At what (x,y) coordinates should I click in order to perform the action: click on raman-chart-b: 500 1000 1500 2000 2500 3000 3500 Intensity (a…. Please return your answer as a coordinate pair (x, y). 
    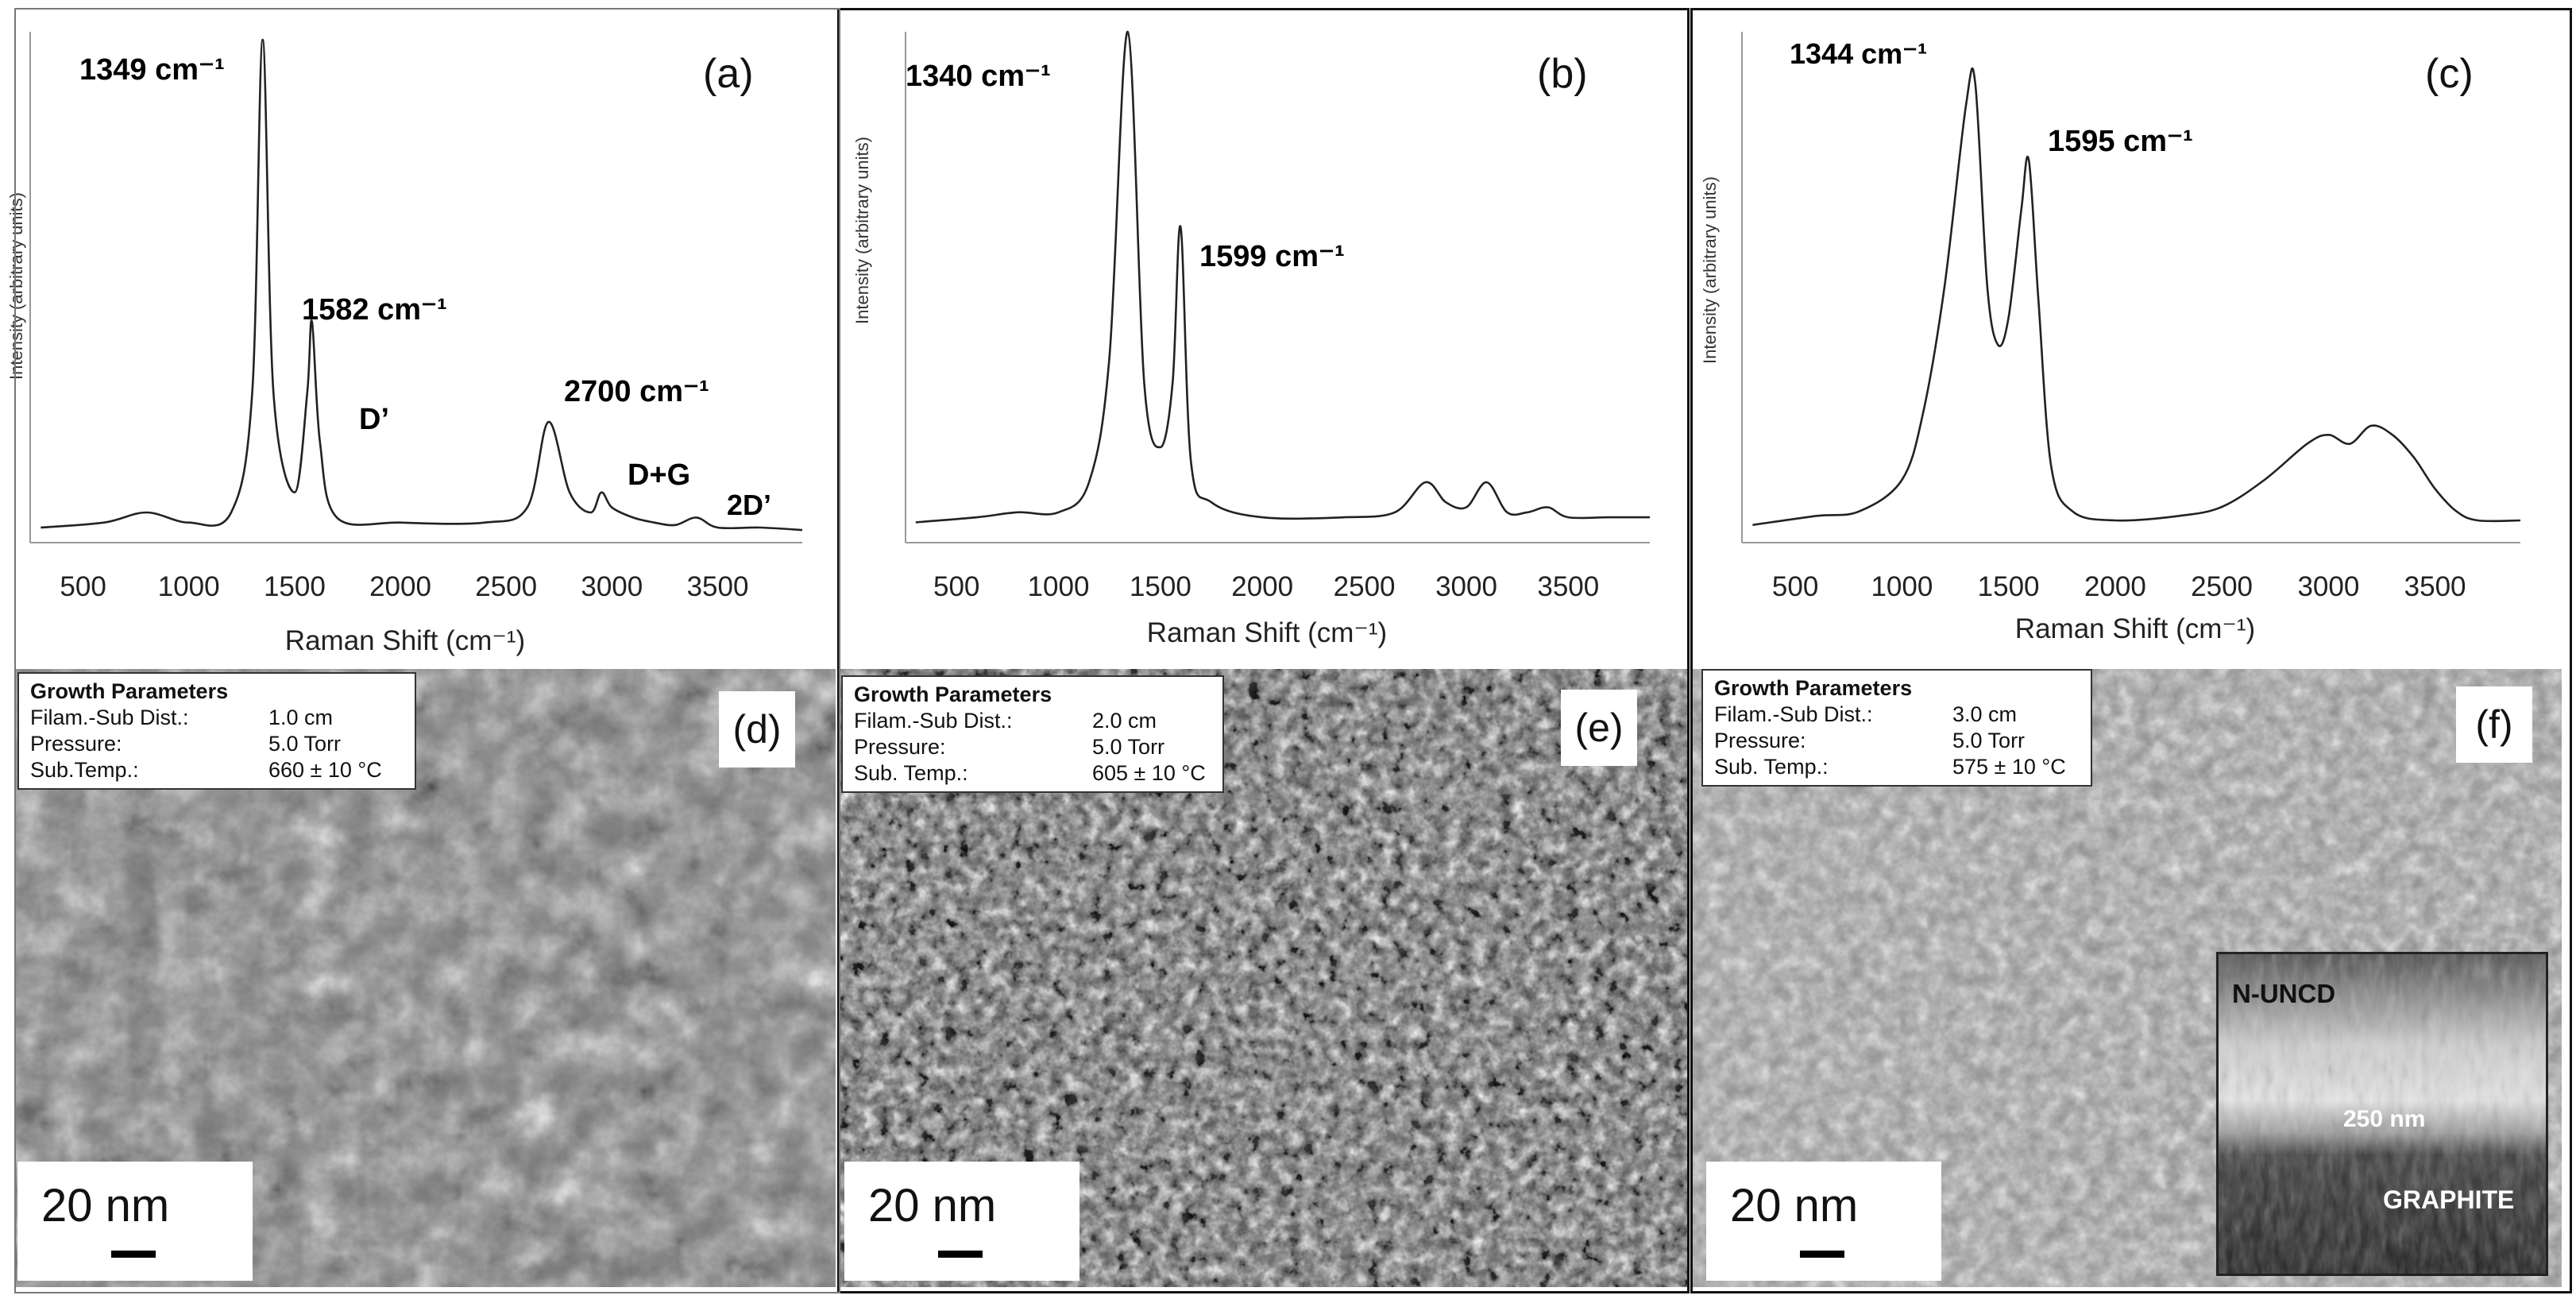
    Looking at the image, I should click on (1251, 339).